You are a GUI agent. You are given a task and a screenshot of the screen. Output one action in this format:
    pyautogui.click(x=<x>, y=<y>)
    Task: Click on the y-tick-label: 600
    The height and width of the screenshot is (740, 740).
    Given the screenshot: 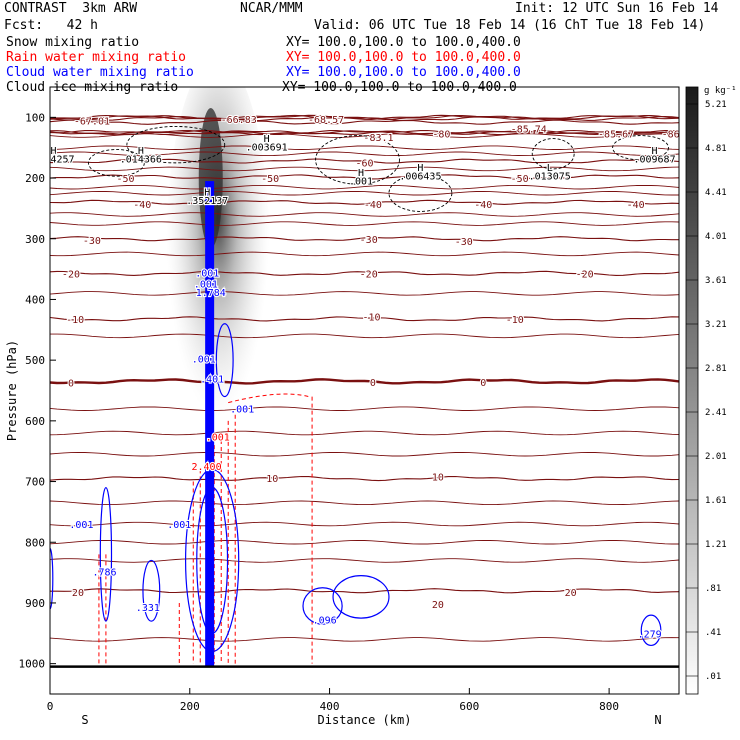 What is the action you would take?
    pyautogui.click(x=35, y=421)
    